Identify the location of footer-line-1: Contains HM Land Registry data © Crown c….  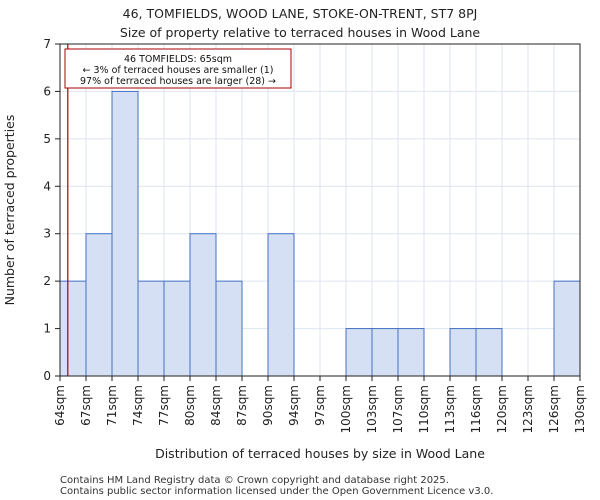
(254, 480).